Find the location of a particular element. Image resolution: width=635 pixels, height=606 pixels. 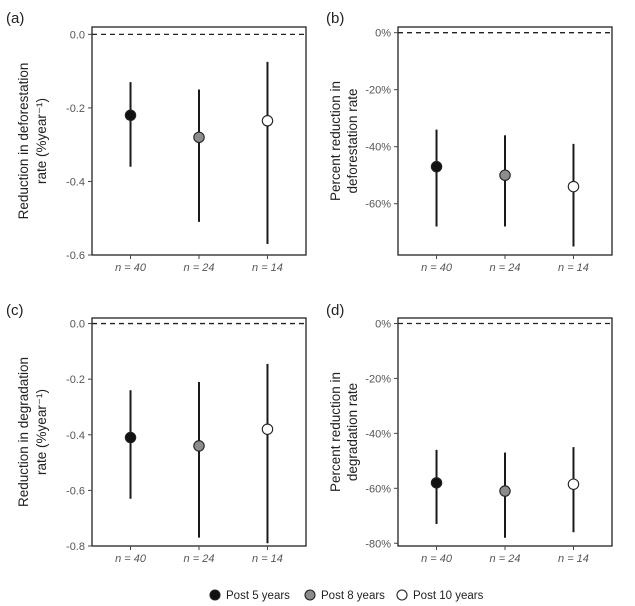

panel-letter: (d) is located at coordinates (335, 310).